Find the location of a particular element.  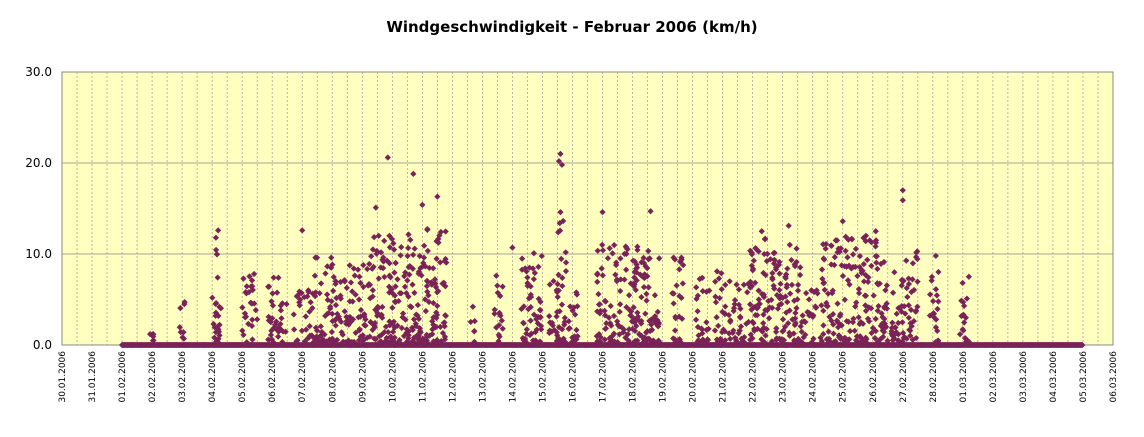

y-tick-label: 10.0 is located at coordinates (38, 254).